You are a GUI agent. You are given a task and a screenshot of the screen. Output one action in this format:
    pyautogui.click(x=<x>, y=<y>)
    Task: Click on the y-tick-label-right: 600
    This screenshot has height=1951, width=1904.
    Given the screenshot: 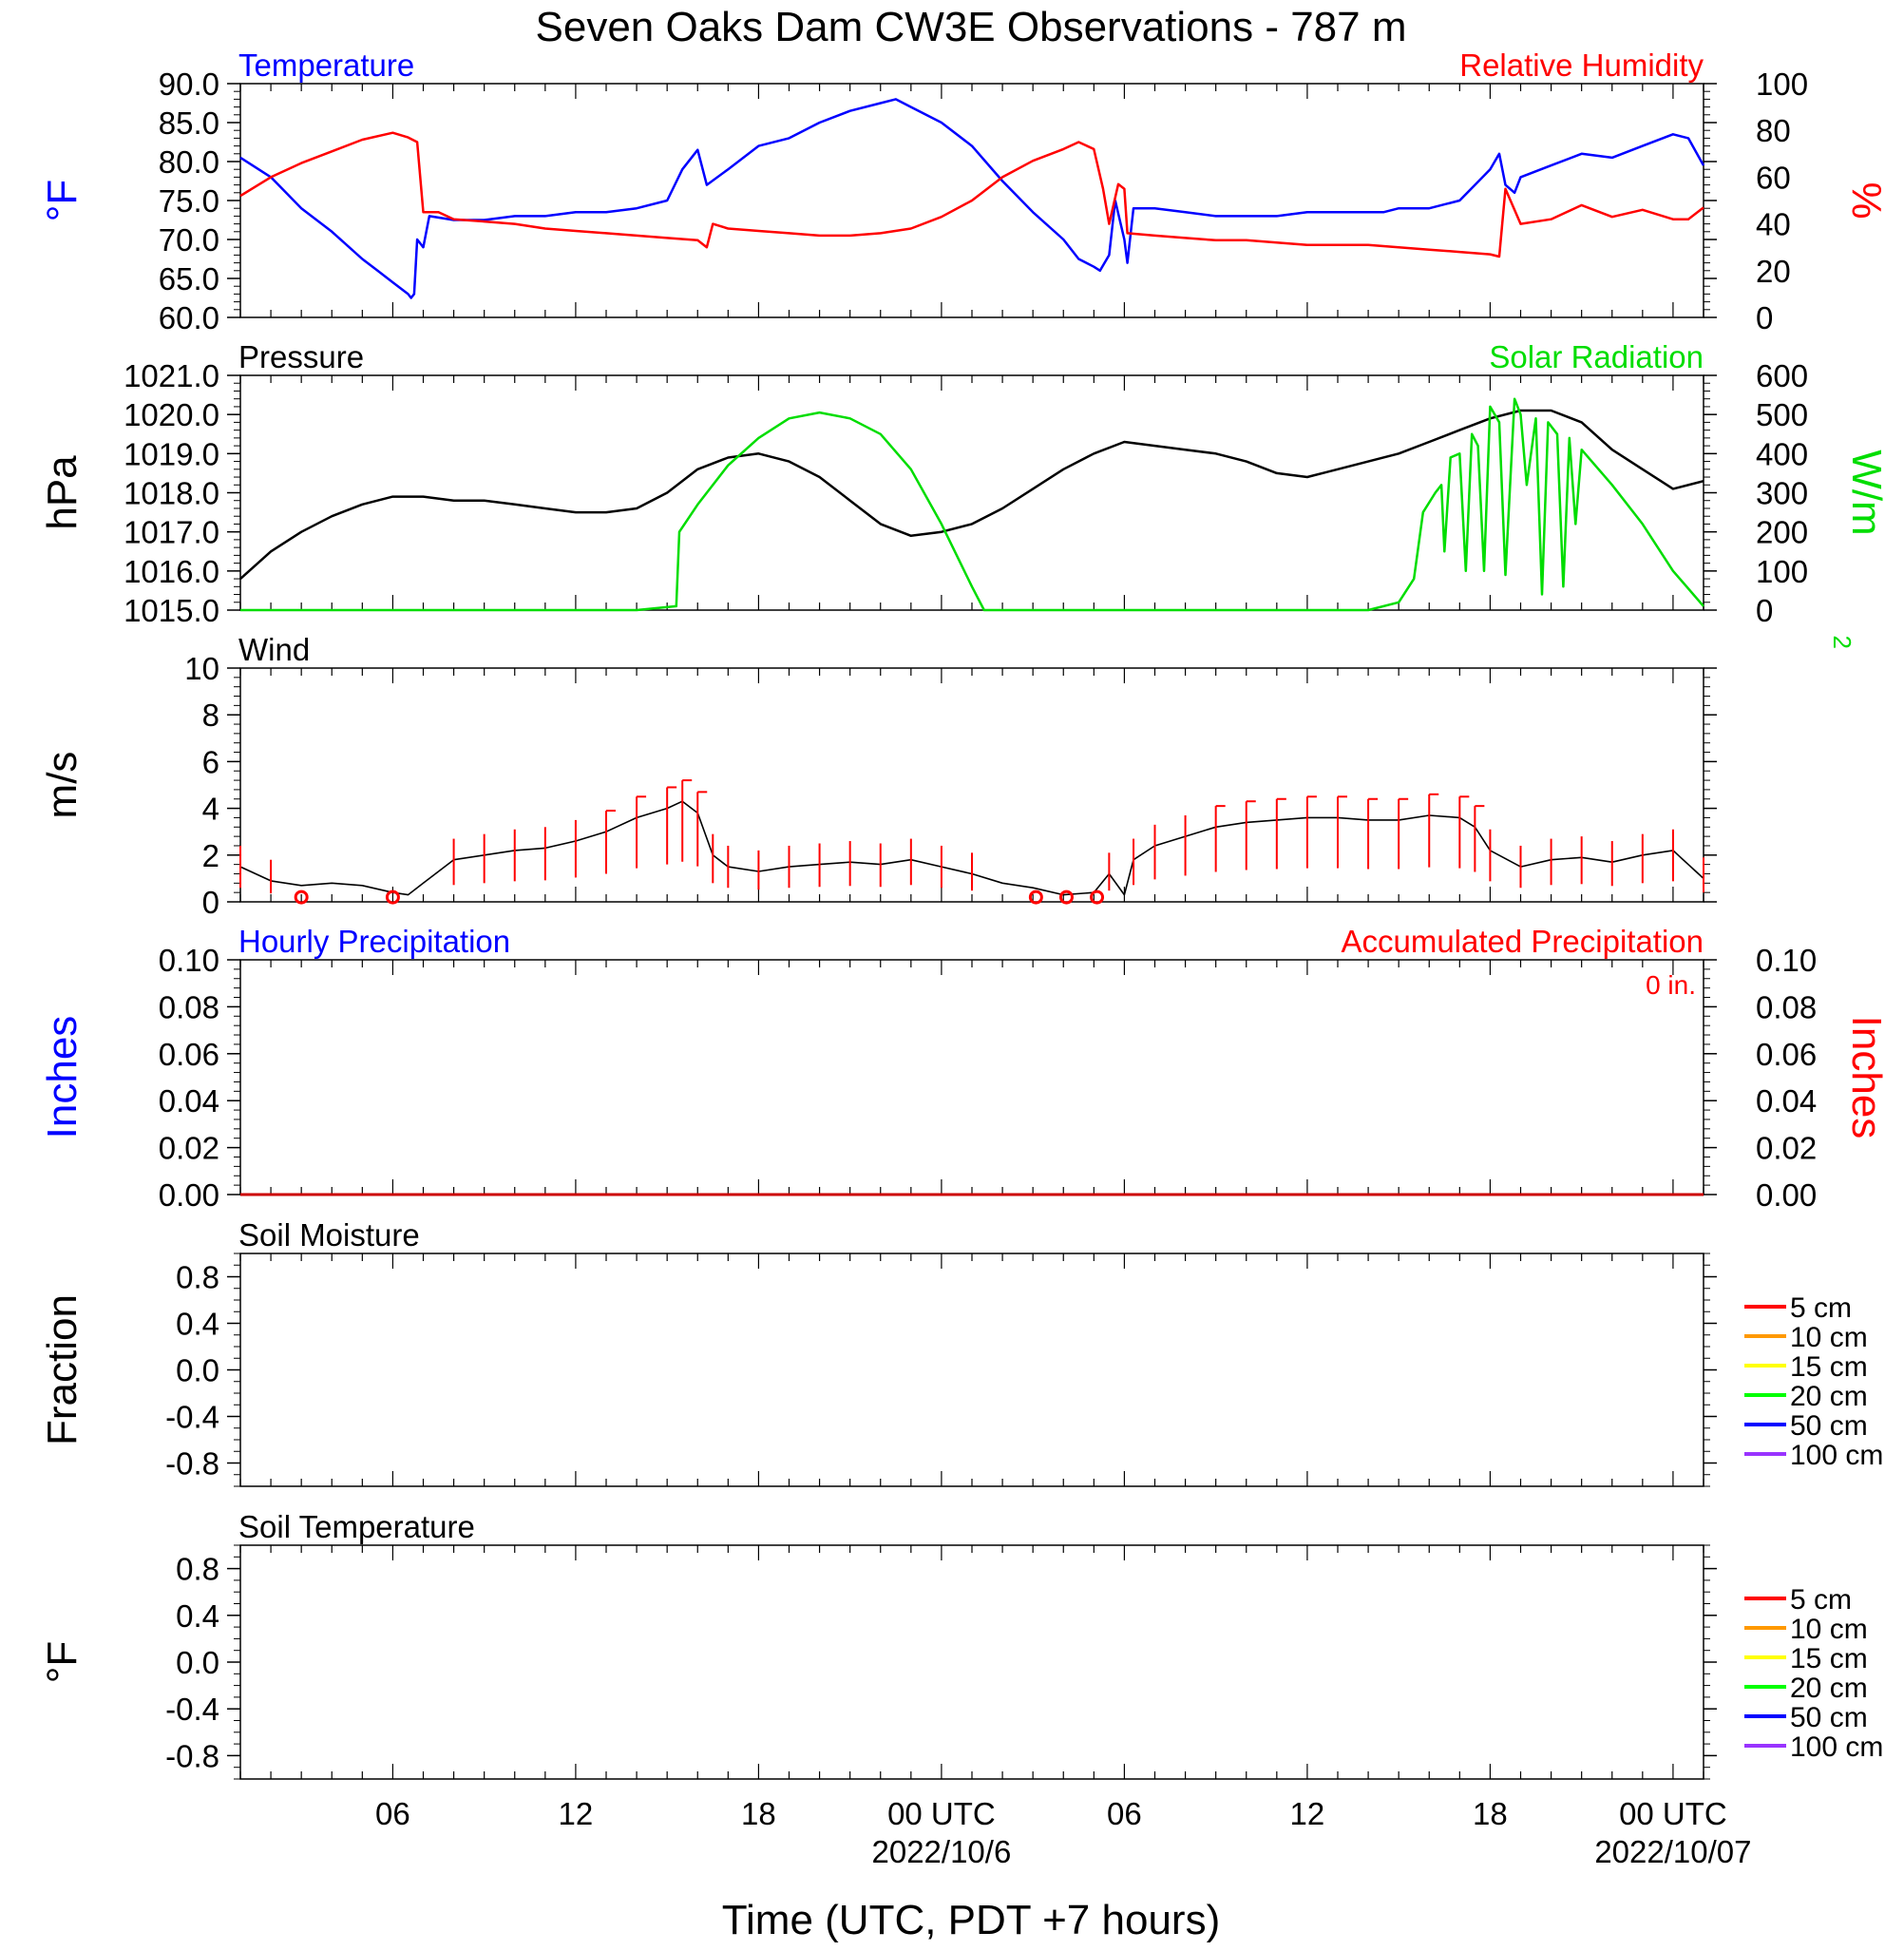 What is the action you would take?
    pyautogui.click(x=1782, y=376)
    